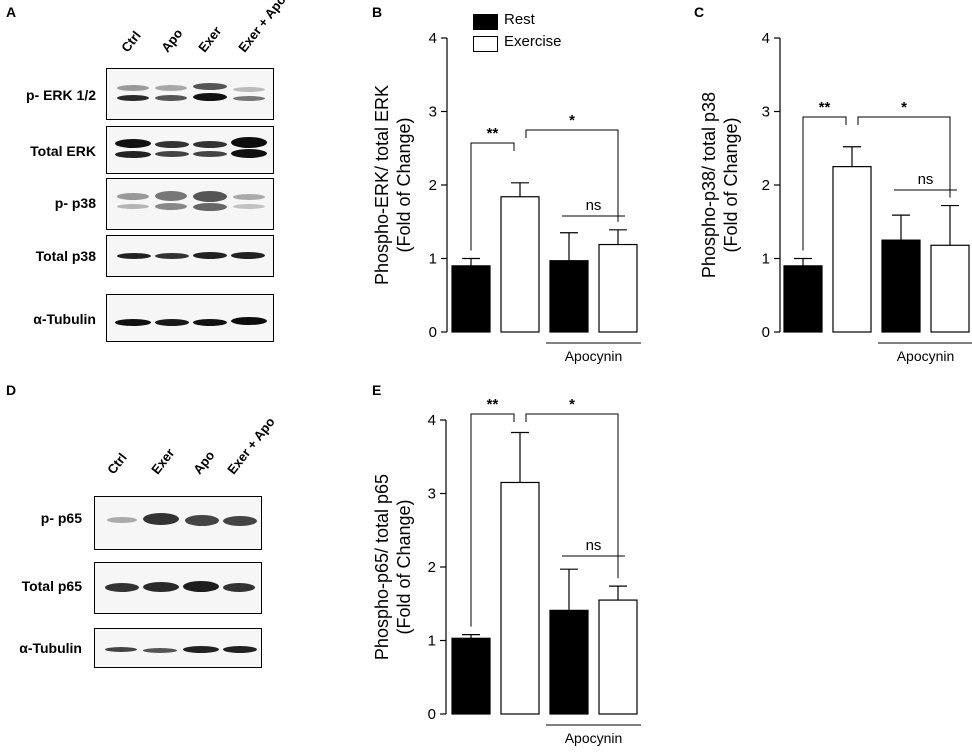 The image size is (972, 754). Describe the element at coordinates (178, 523) in the screenshot. I see `blot-strip-p-p65` at that location.